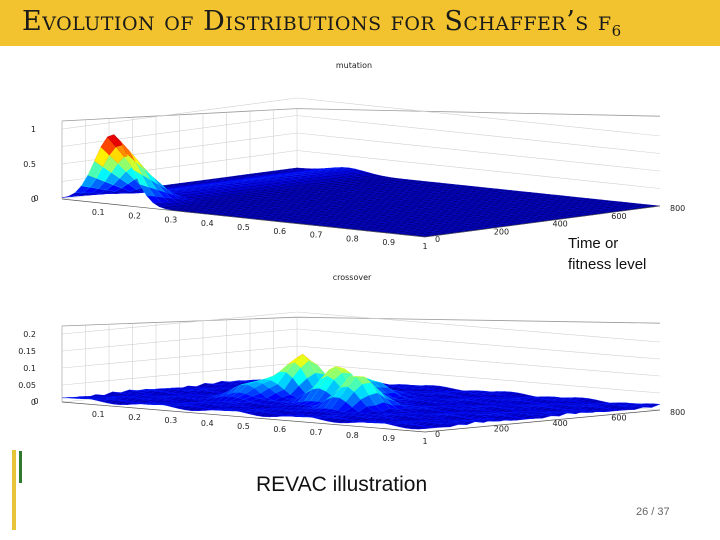 The width and height of the screenshot is (720, 540). I want to click on z-tick-label: 0.2, so click(29, 334).